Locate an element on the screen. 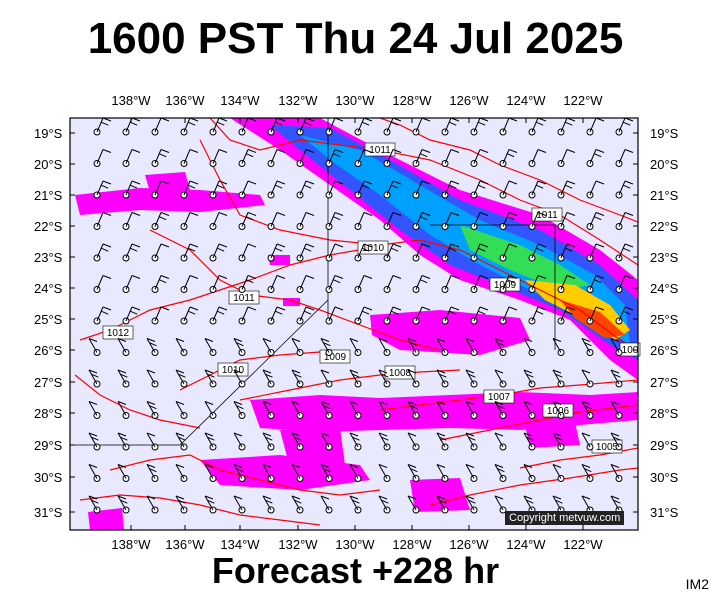 The height and width of the screenshot is (600, 711). svg-text: 1007 is located at coordinates (499, 397).